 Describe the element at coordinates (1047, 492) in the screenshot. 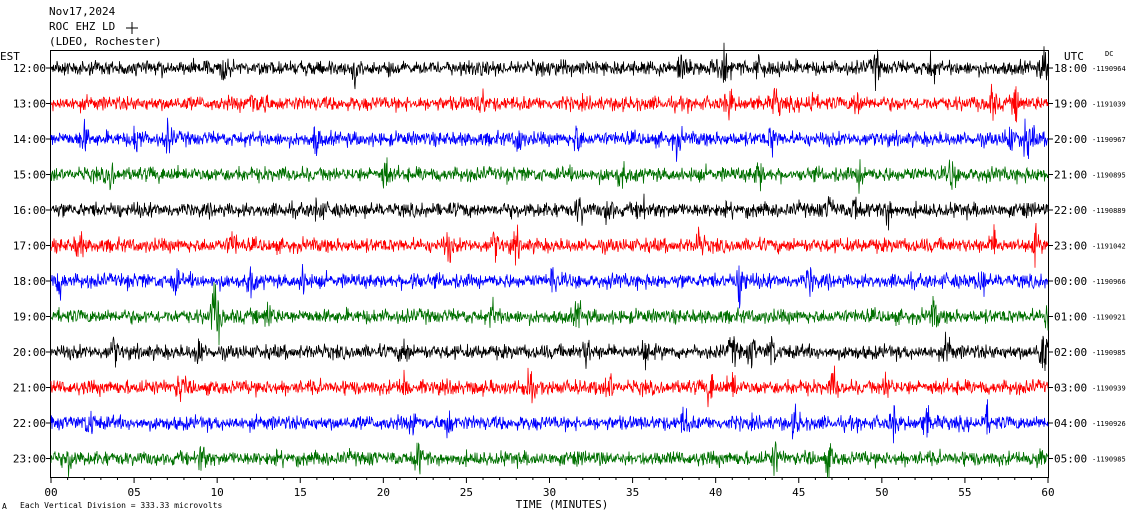

I see `x-tick-label: 60` at that location.